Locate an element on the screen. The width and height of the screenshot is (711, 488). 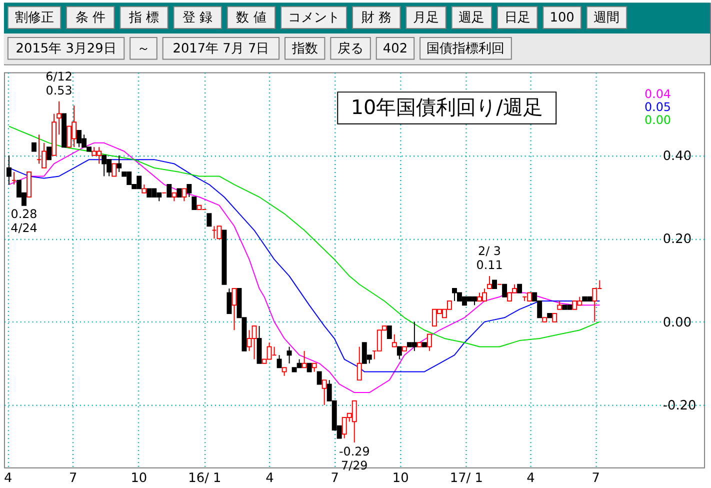
x-tick-label: 17/ 1 is located at coordinates (466, 478).